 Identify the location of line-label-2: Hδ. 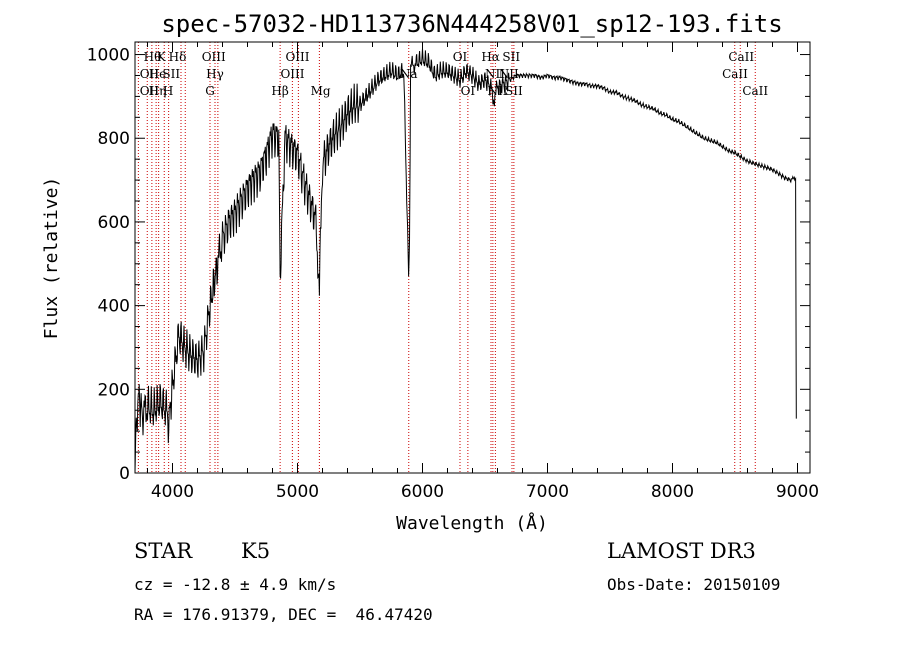
(178, 57).